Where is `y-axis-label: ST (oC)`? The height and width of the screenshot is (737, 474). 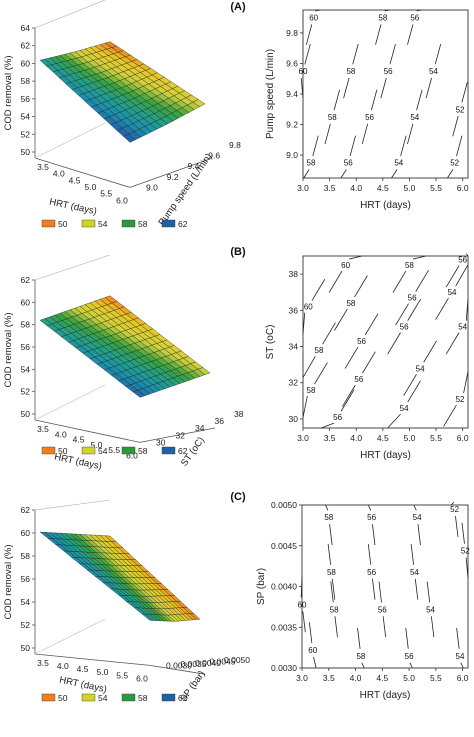 y-axis-label: ST (oC) is located at coordinates (270, 342).